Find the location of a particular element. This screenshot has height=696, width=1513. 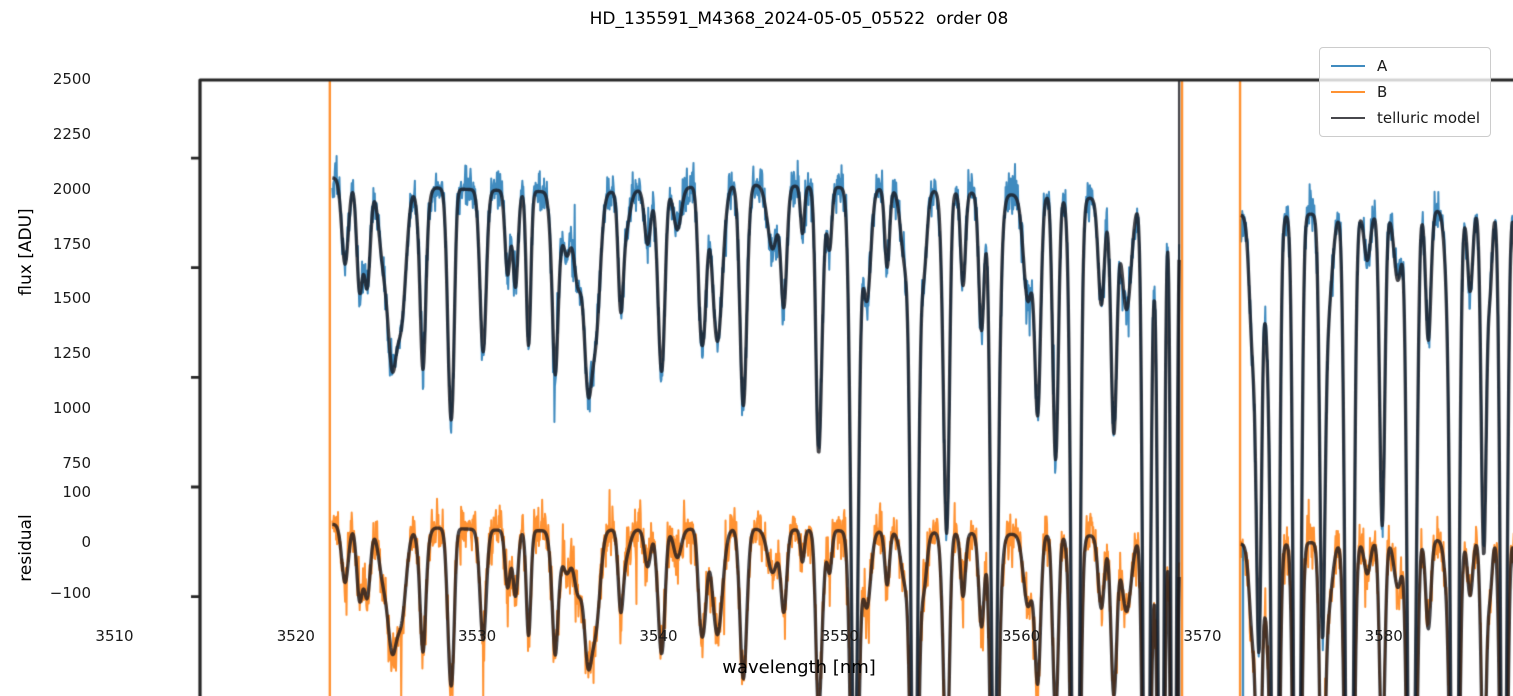

x-tick-label: 3530 is located at coordinates (477, 636).